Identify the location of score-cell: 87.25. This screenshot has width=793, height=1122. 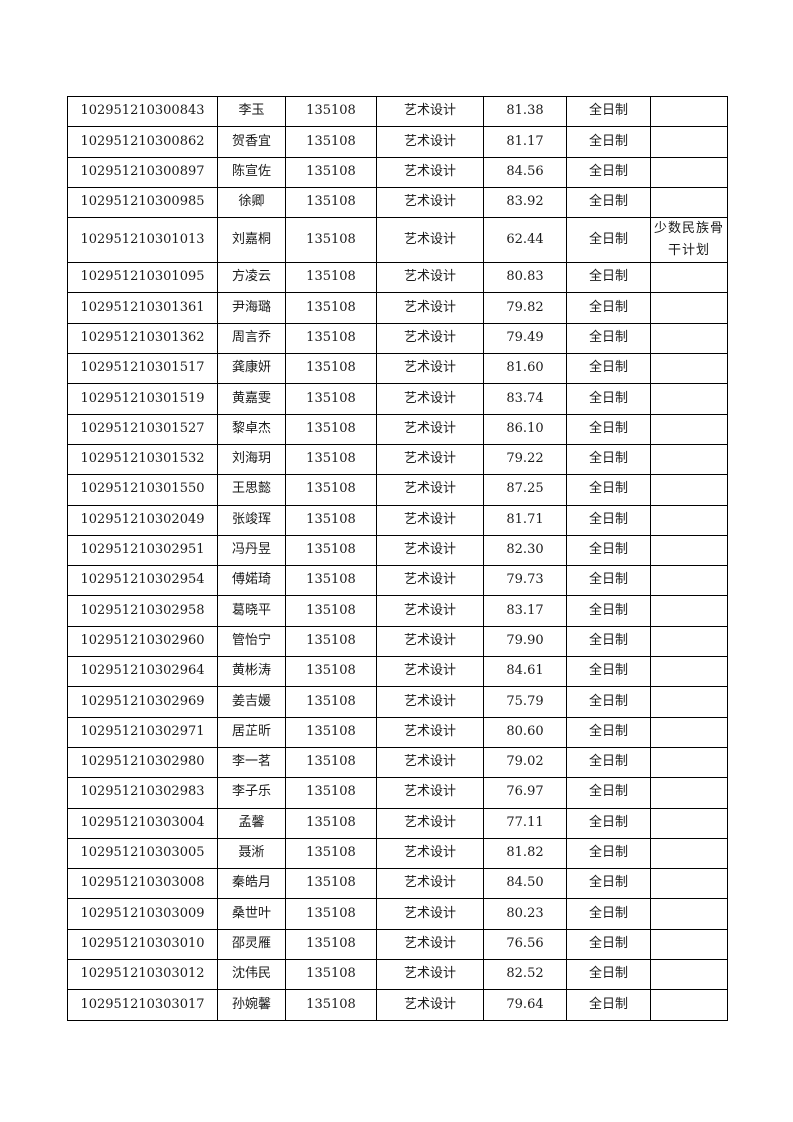
(525, 490).